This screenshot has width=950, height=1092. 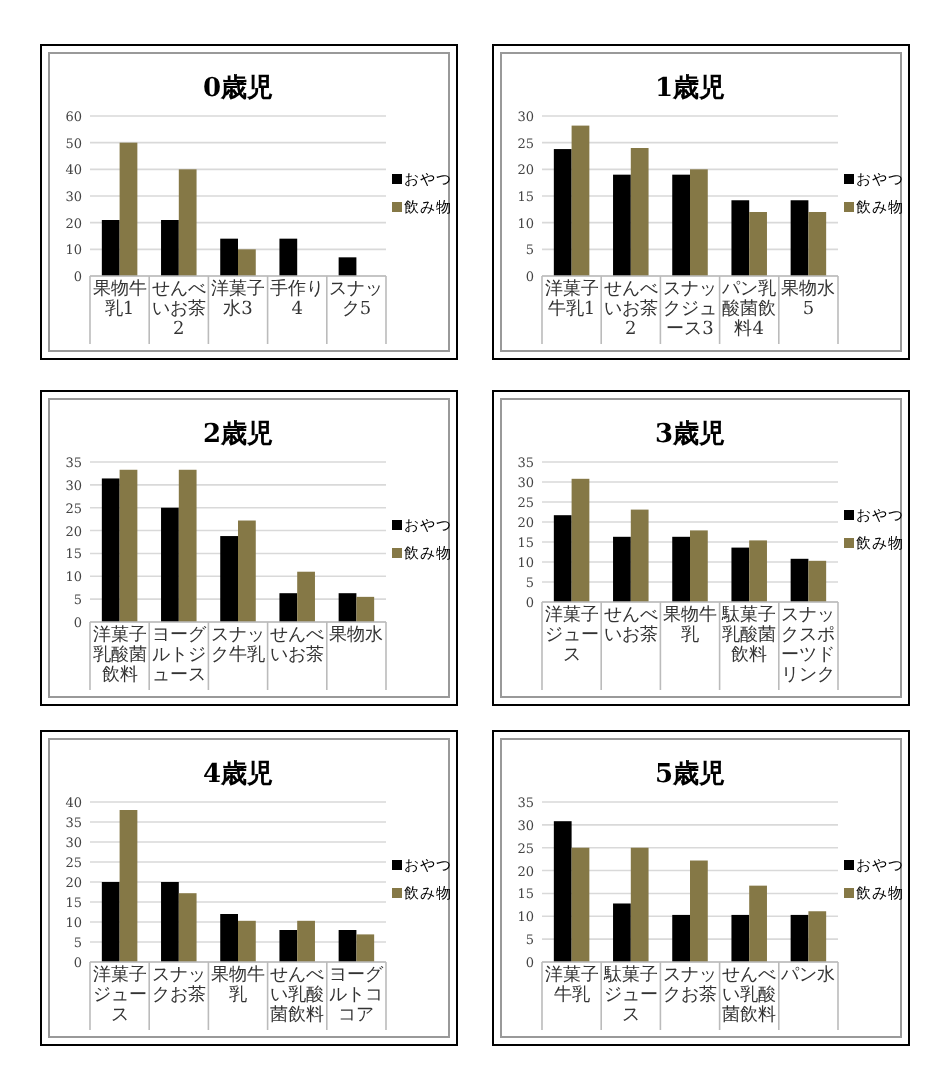 What do you see at coordinates (238, 435) in the screenshot?
I see `chart-title: 2歳児` at bounding box center [238, 435].